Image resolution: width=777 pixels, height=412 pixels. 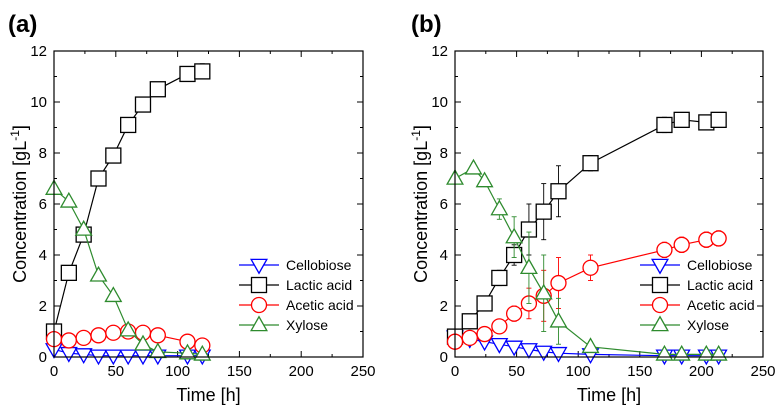 I want to click on panel-label: (b), so click(x=426, y=24).